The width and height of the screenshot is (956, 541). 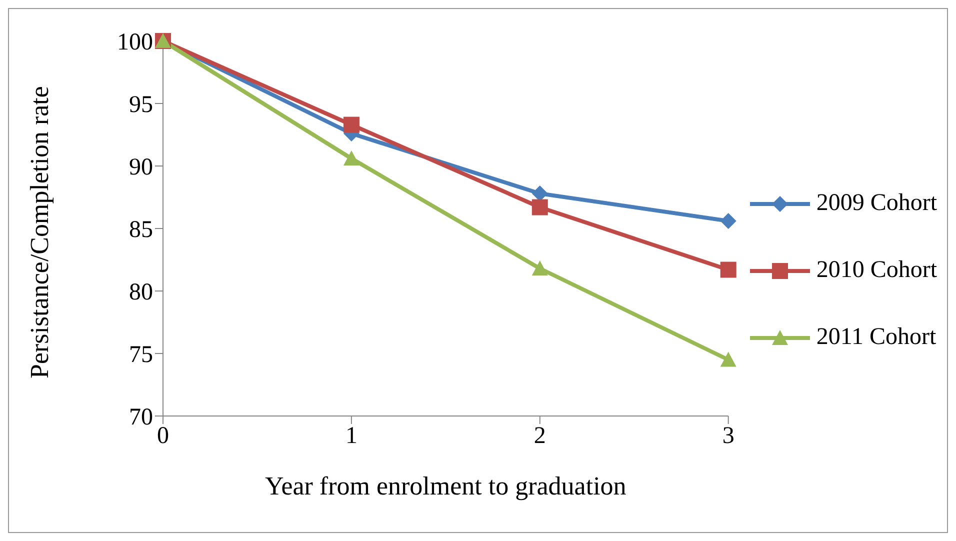 I want to click on y-tick-label: 75, so click(x=141, y=355).